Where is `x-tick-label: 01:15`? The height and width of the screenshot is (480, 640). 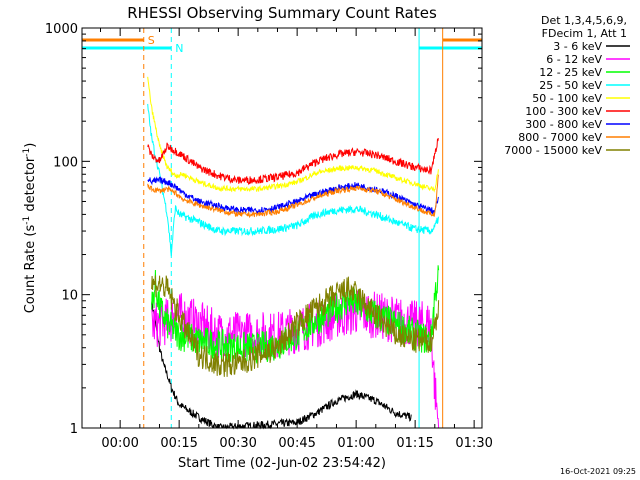
x-tick-label: 01:15 is located at coordinates (414, 443).